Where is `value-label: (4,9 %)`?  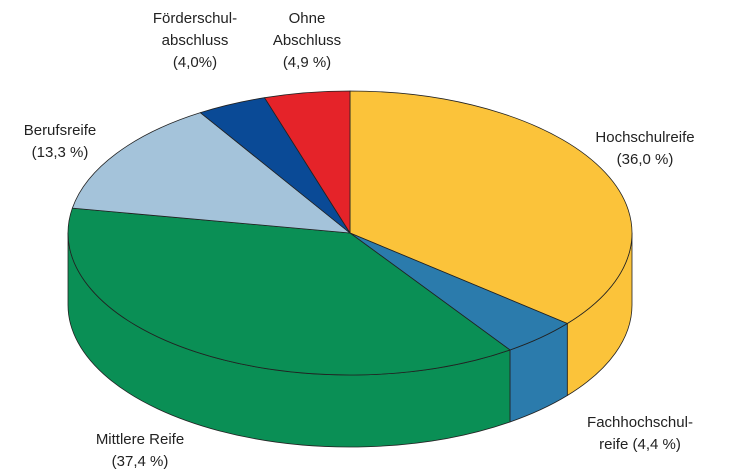
value-label: (4,9 %) is located at coordinates (307, 62).